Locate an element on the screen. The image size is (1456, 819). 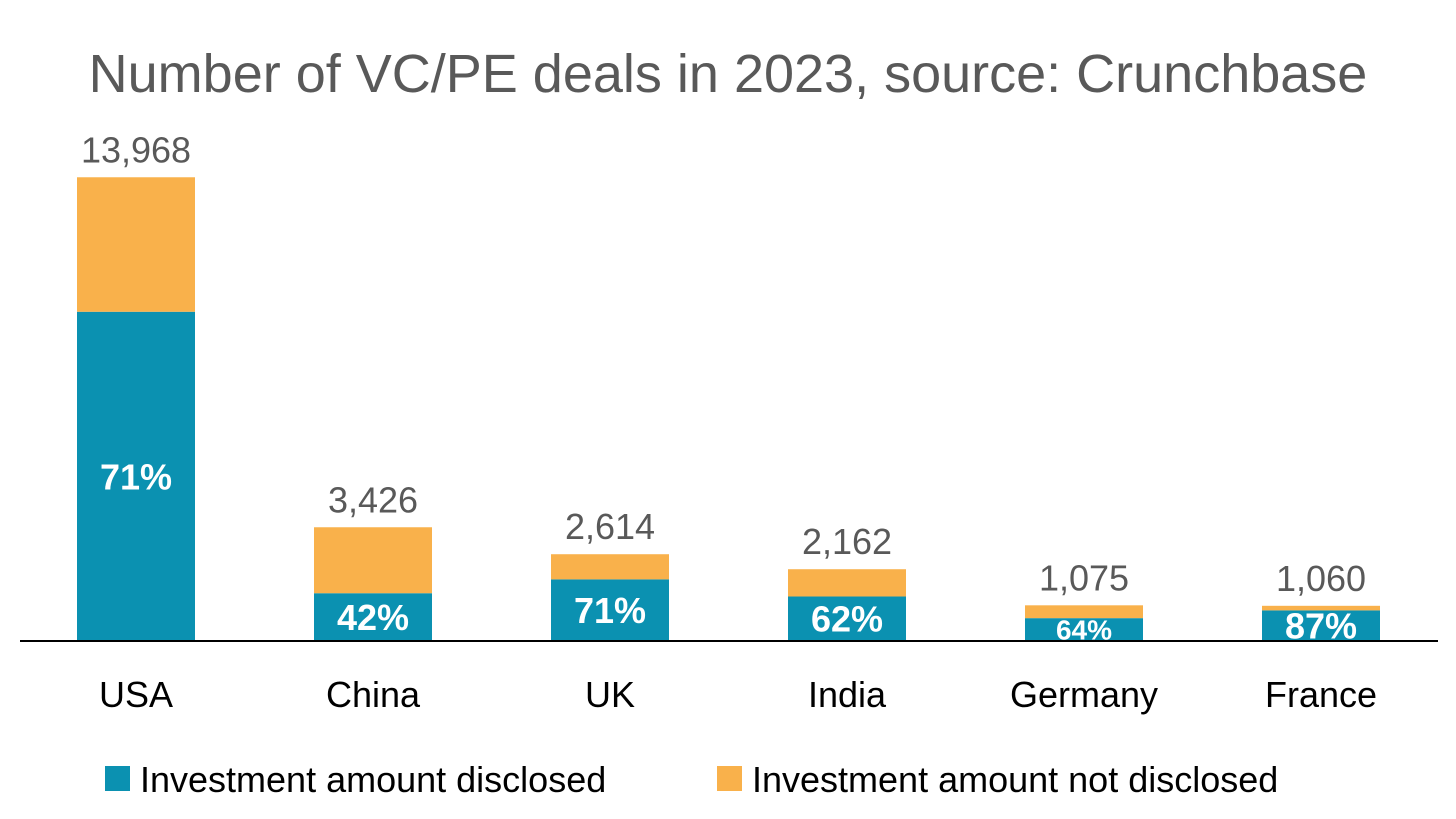
bar-disclosed-france is located at coordinates (1321, 625).